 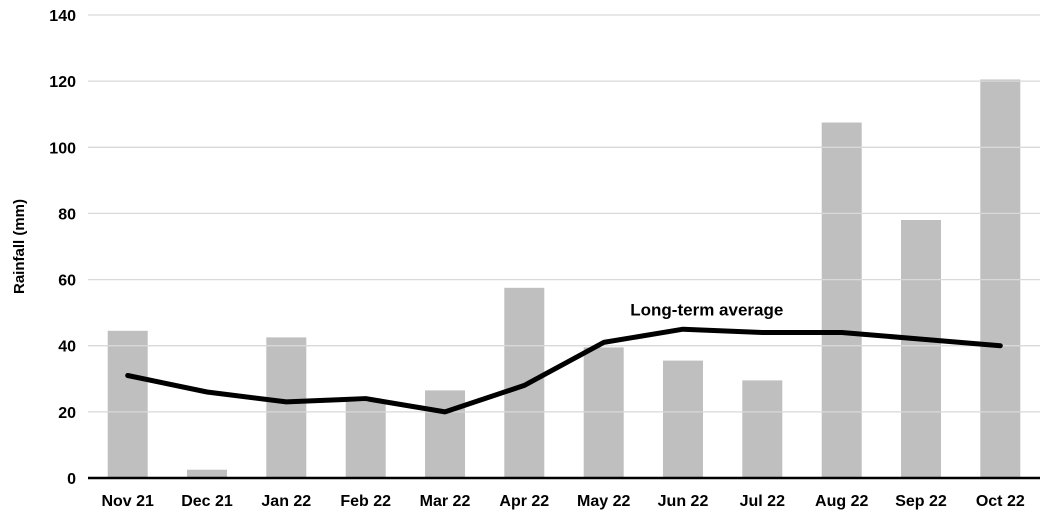 What do you see at coordinates (762, 501) in the screenshot?
I see `x-tick-label-jul-22: Jul 22` at bounding box center [762, 501].